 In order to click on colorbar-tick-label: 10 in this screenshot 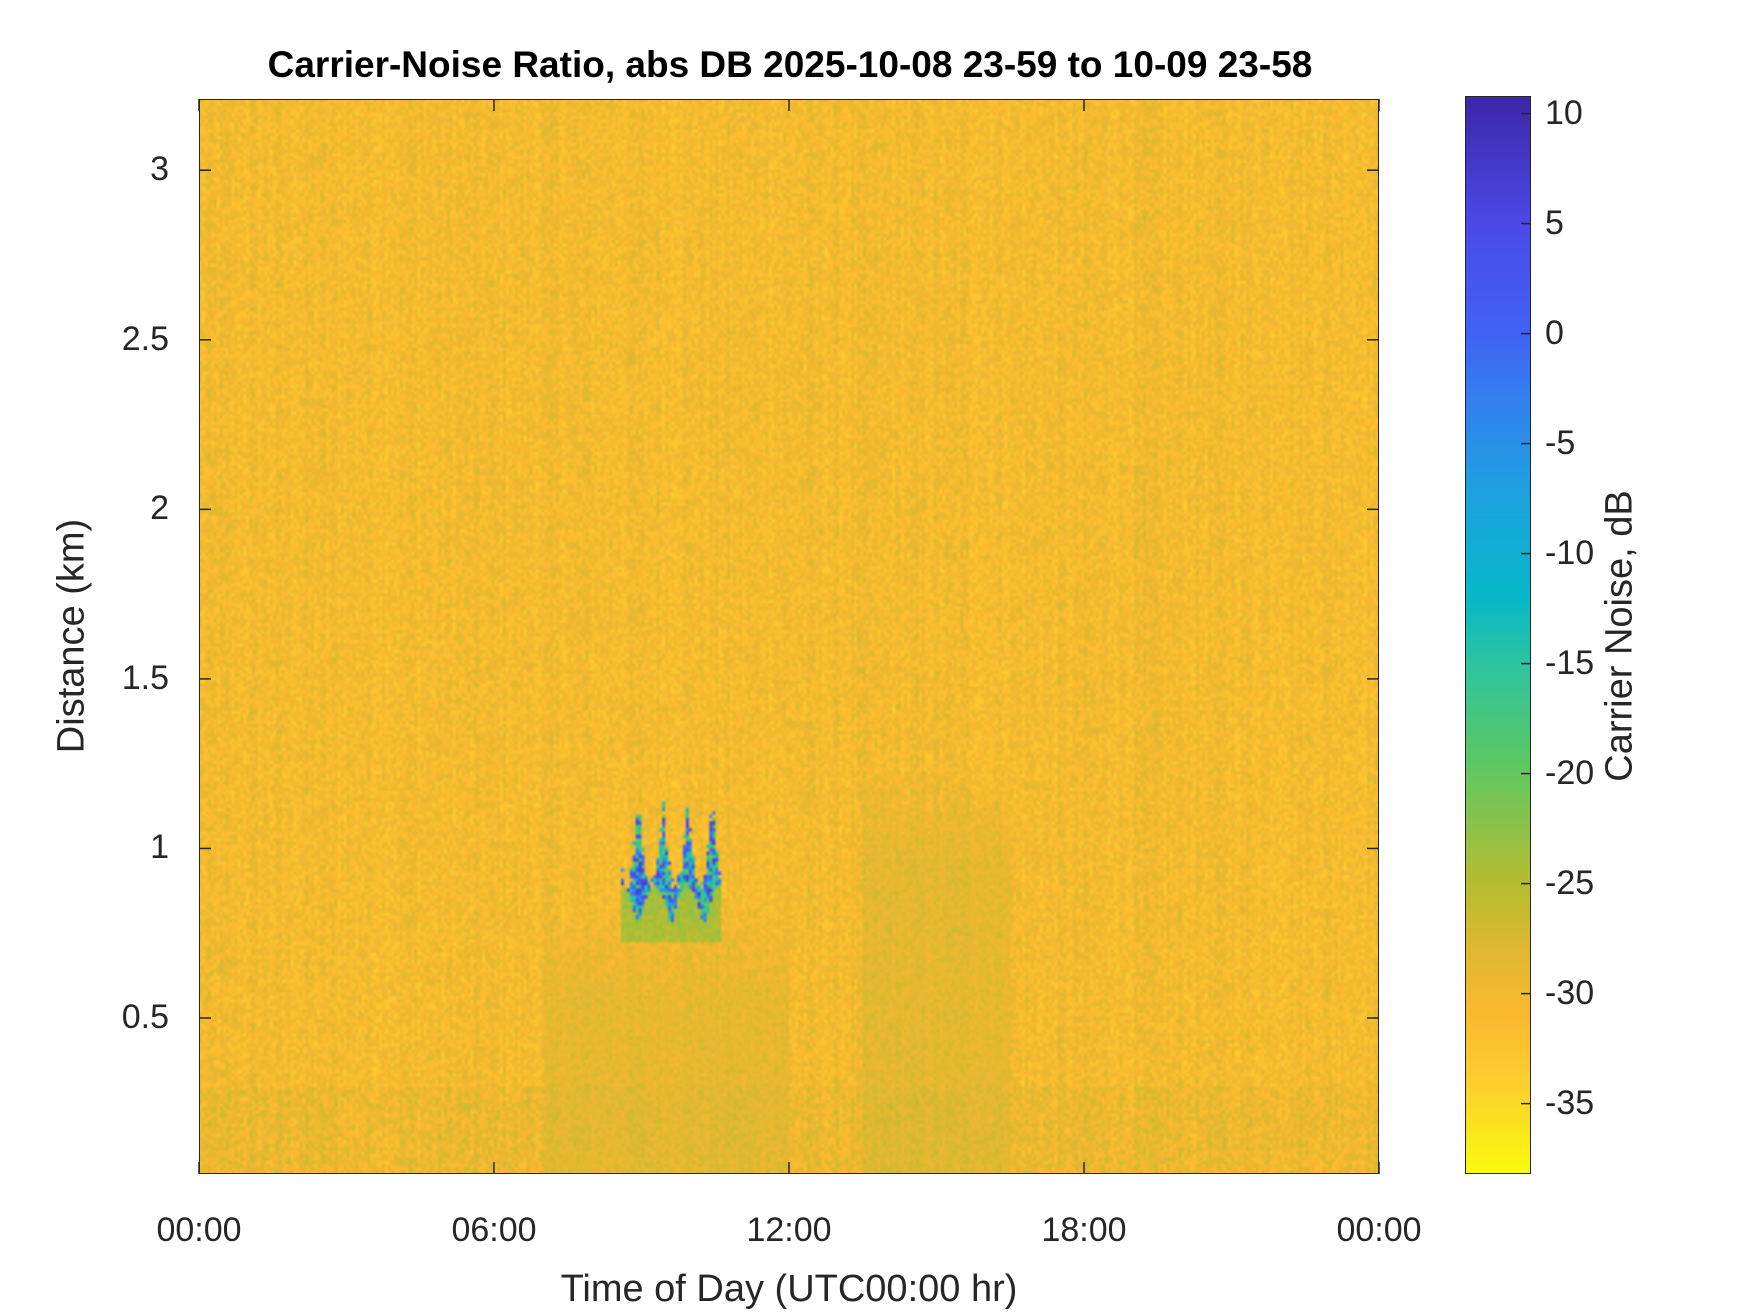, I will do `click(1564, 112)`.